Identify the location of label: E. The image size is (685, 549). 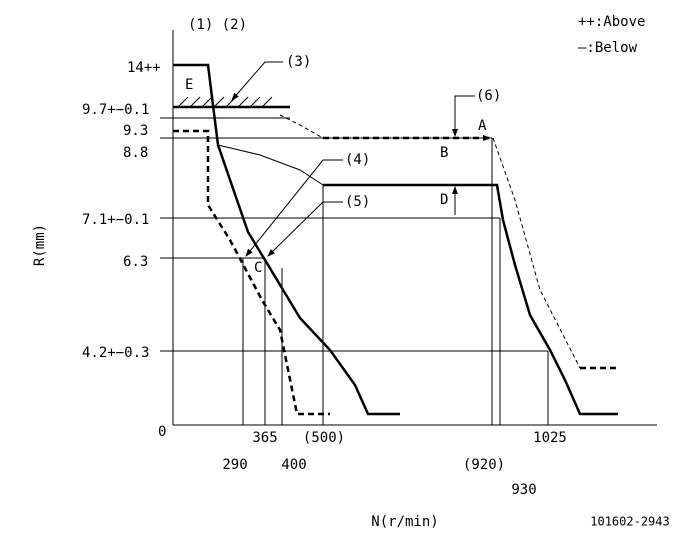
(189, 85).